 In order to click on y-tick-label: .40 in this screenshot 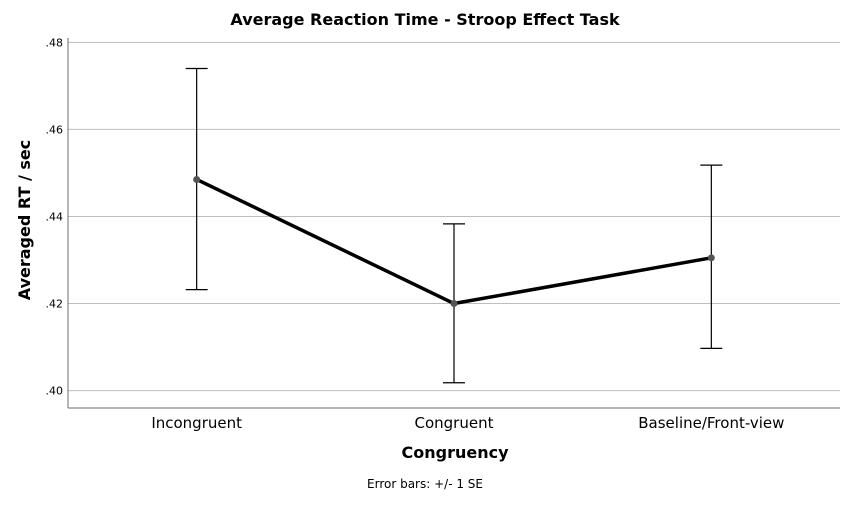, I will do `click(55, 391)`.